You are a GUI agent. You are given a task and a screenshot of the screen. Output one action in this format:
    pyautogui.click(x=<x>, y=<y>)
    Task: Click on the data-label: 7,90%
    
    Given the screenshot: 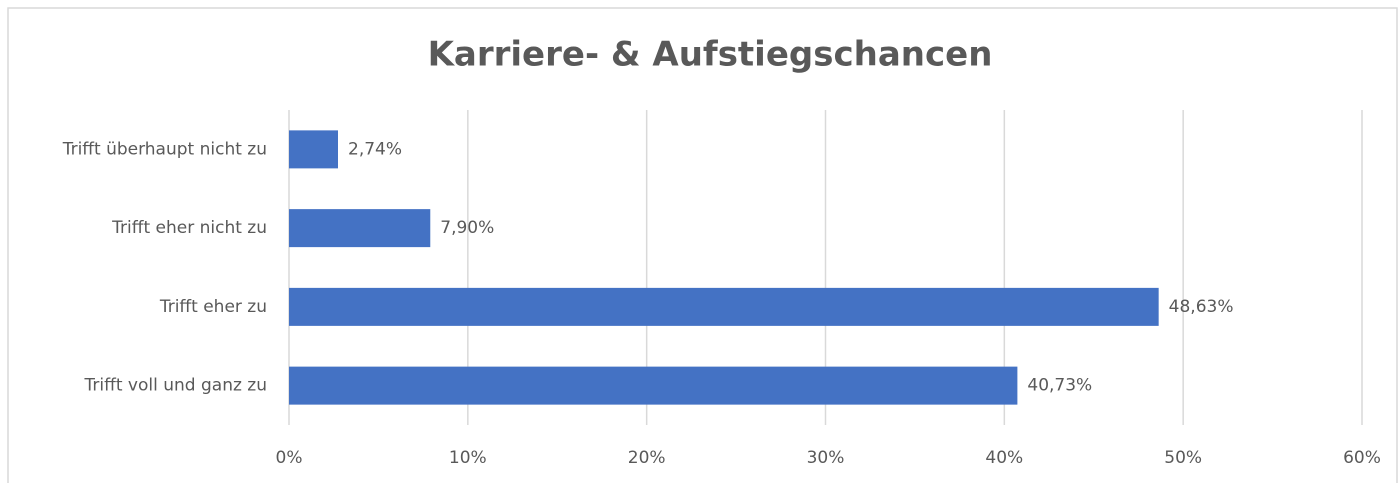 What is the action you would take?
    pyautogui.click(x=467, y=228)
    